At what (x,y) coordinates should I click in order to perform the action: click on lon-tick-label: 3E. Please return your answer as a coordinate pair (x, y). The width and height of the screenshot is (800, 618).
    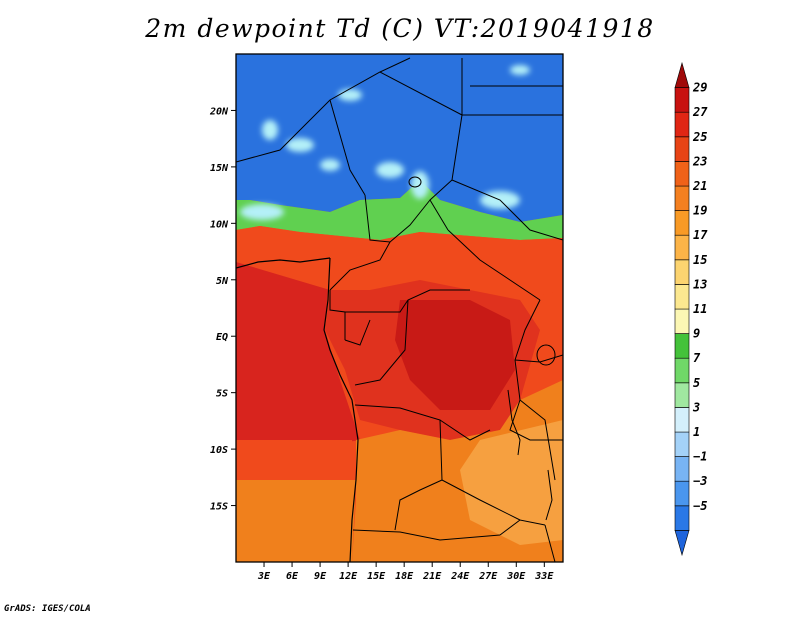
    Looking at the image, I should click on (264, 576).